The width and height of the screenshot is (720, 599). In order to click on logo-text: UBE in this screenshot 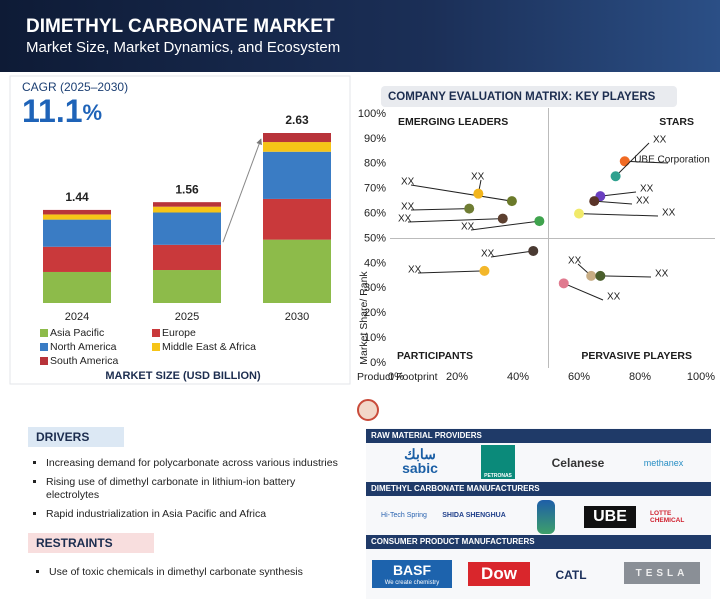, I will do `click(610, 517)`.